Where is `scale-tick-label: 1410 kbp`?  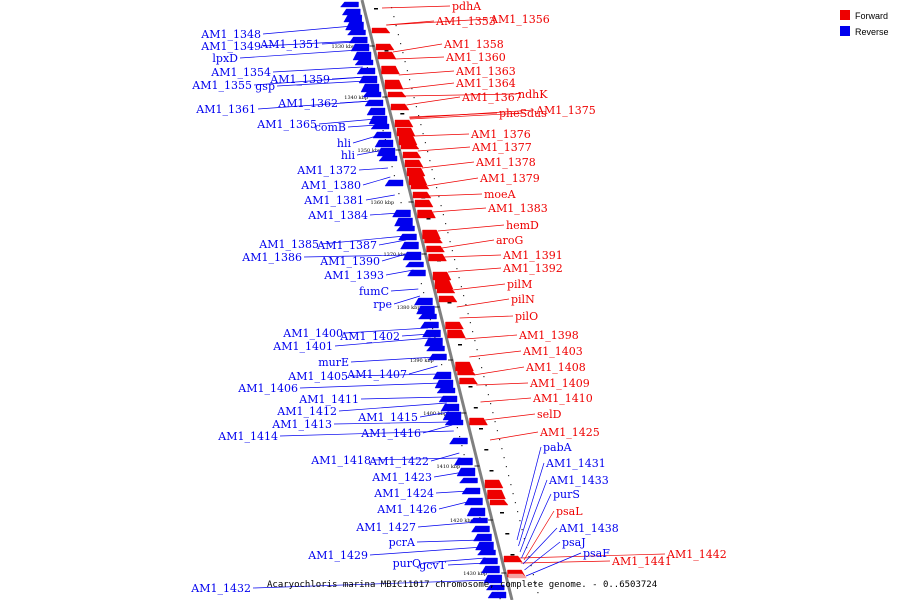
scale-tick-label: 1410 kbp is located at coordinates (449, 467).